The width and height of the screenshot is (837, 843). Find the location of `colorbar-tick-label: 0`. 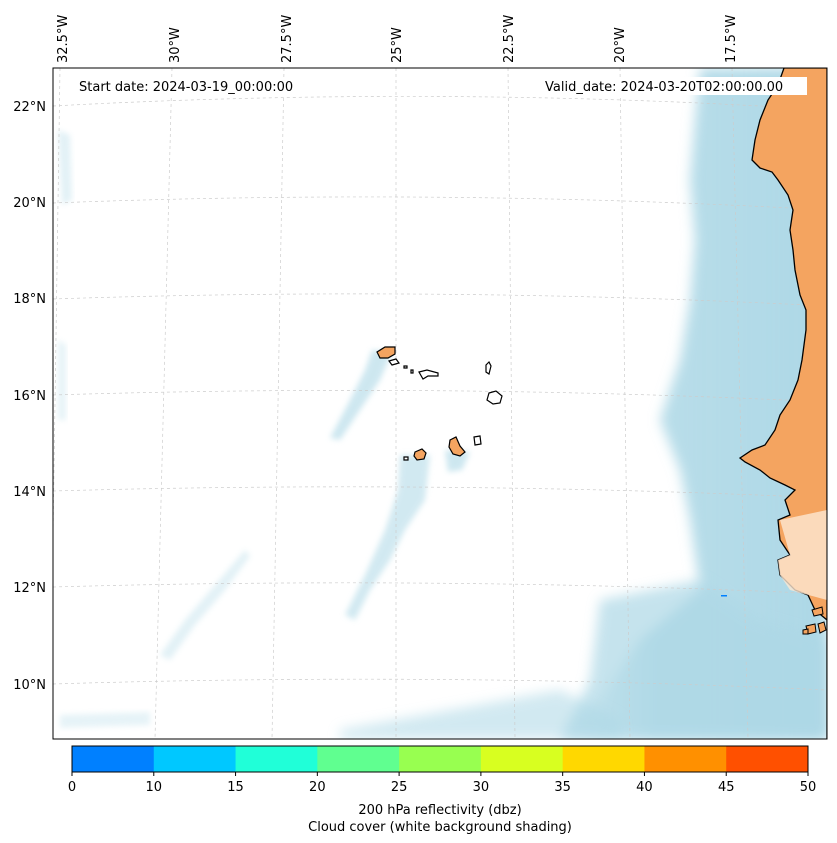

colorbar-tick-label: 0 is located at coordinates (72, 787).